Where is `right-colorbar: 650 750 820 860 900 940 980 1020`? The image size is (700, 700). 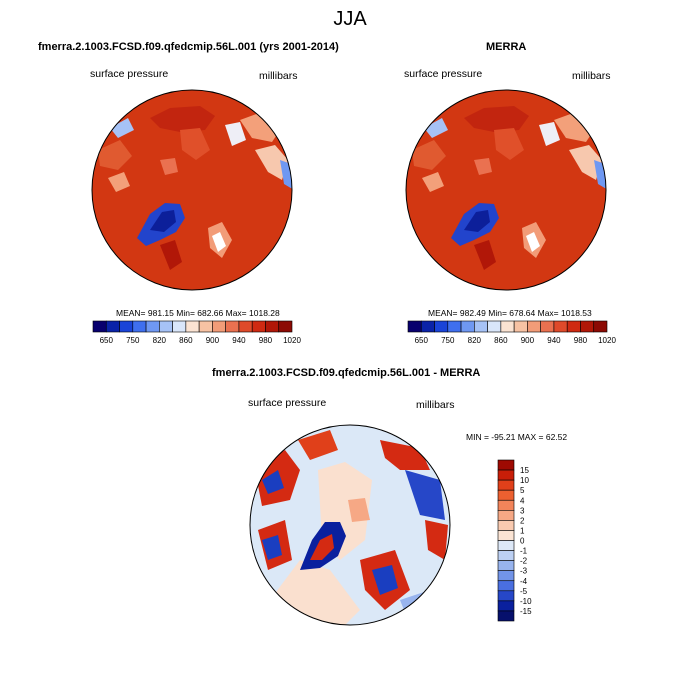
right-colorbar: 650 750 820 860 900 940 980 1020 is located at coordinates (511, 332).